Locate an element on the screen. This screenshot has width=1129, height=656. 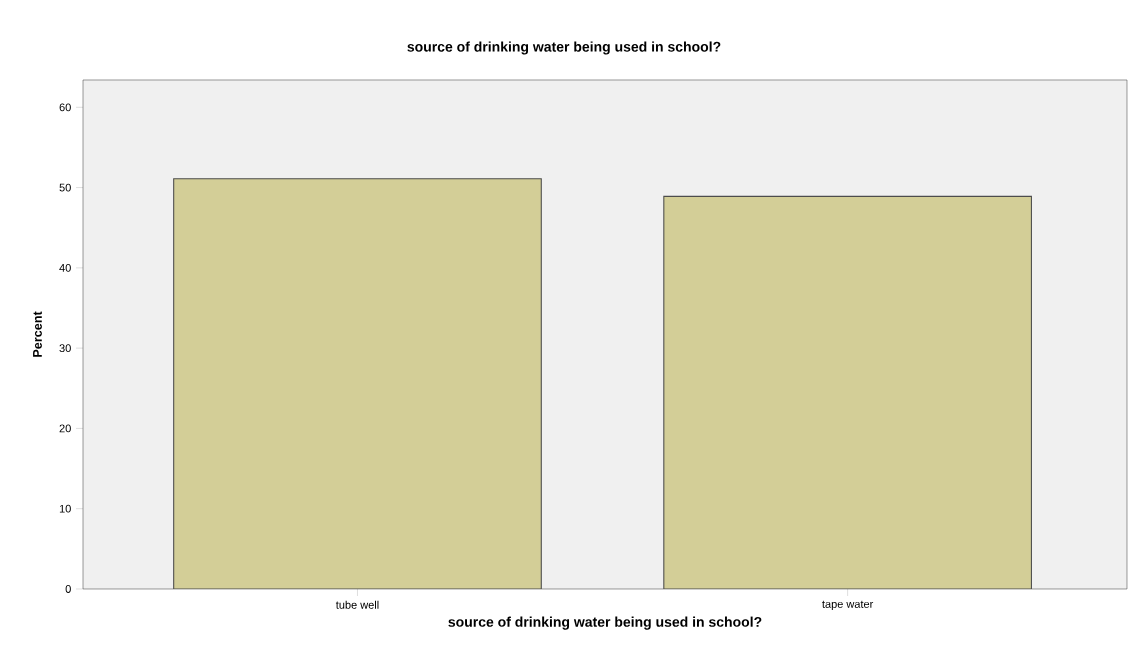
y-tick-label: 50 is located at coordinates (65, 187).